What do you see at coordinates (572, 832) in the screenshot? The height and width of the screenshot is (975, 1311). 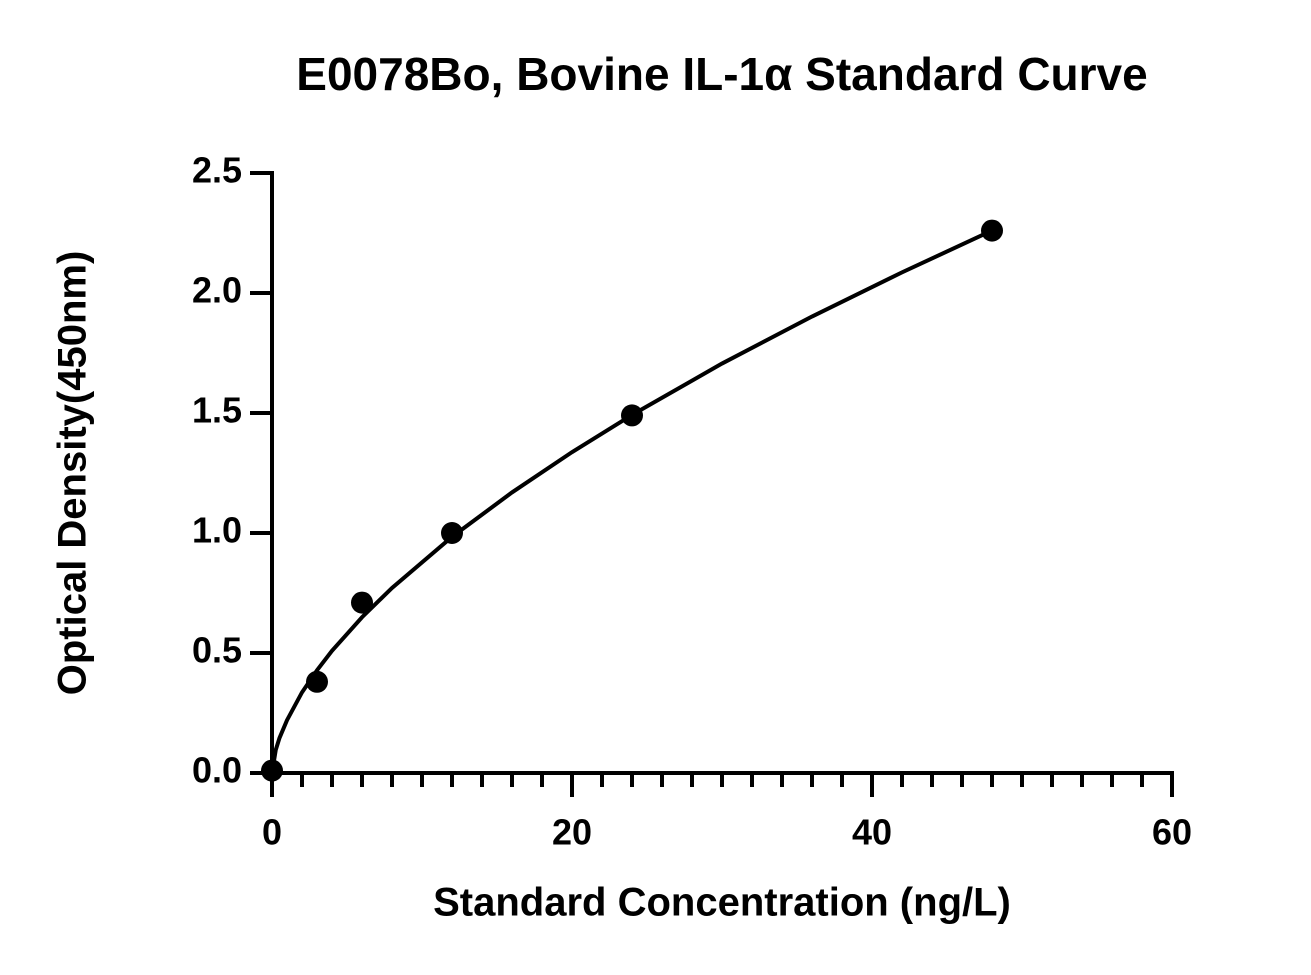 I see `x-tick-label: 20` at bounding box center [572, 832].